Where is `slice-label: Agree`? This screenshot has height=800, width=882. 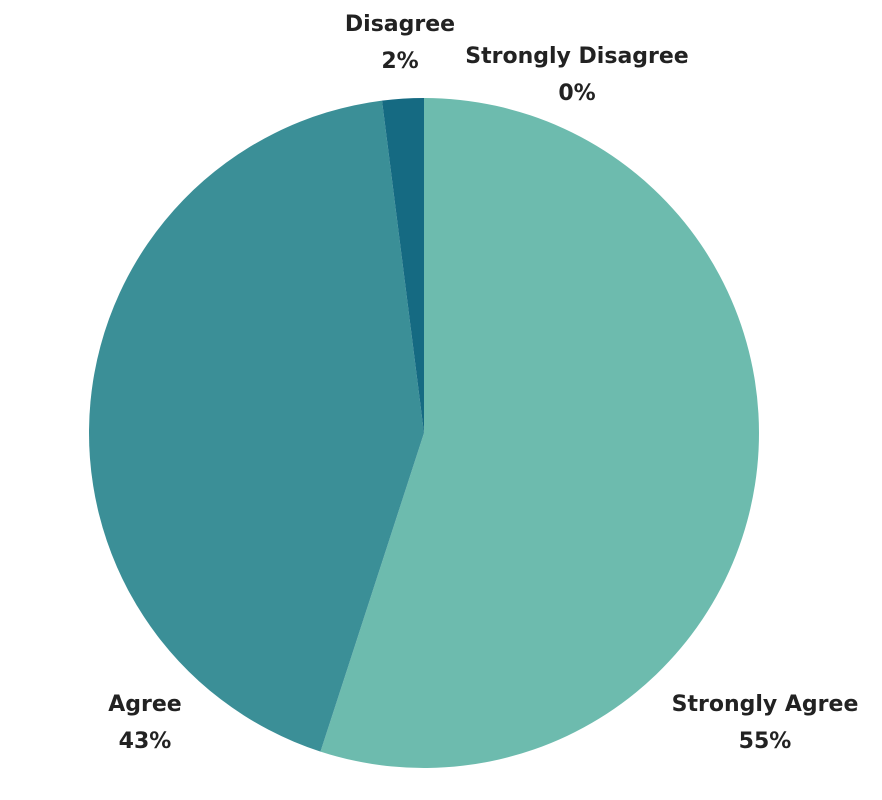 slice-label: Agree is located at coordinates (144, 704).